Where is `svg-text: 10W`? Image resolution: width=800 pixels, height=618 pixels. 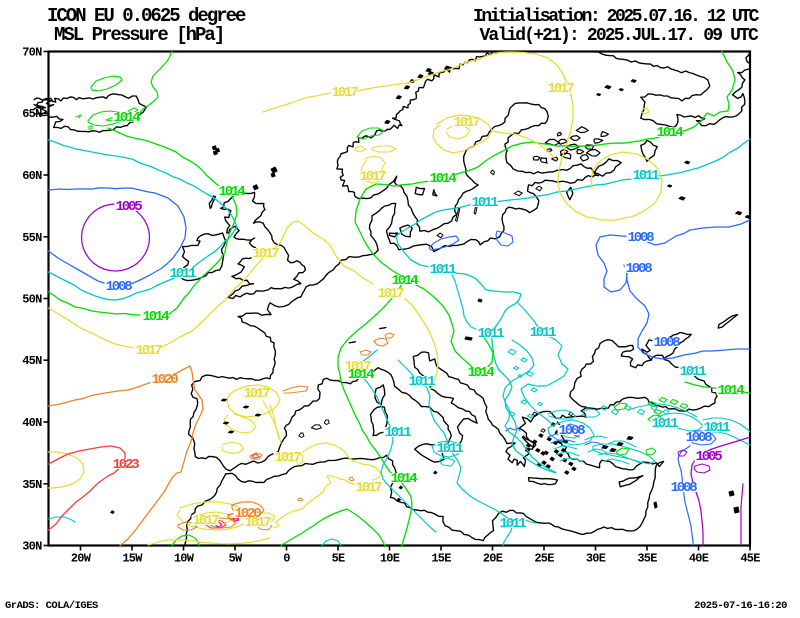
svg-text: 10W is located at coordinates (184, 559).